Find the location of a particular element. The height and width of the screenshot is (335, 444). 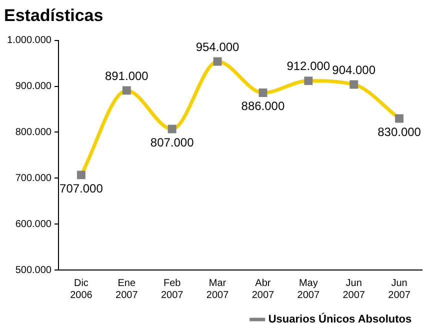

x-tick-label: Ene 2007 is located at coordinates (127, 289).